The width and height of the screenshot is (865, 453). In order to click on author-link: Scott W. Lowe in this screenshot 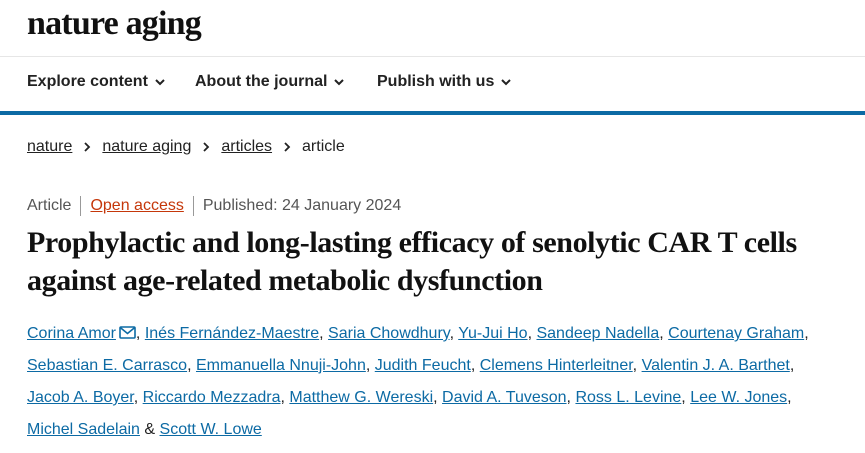, I will do `click(210, 429)`.